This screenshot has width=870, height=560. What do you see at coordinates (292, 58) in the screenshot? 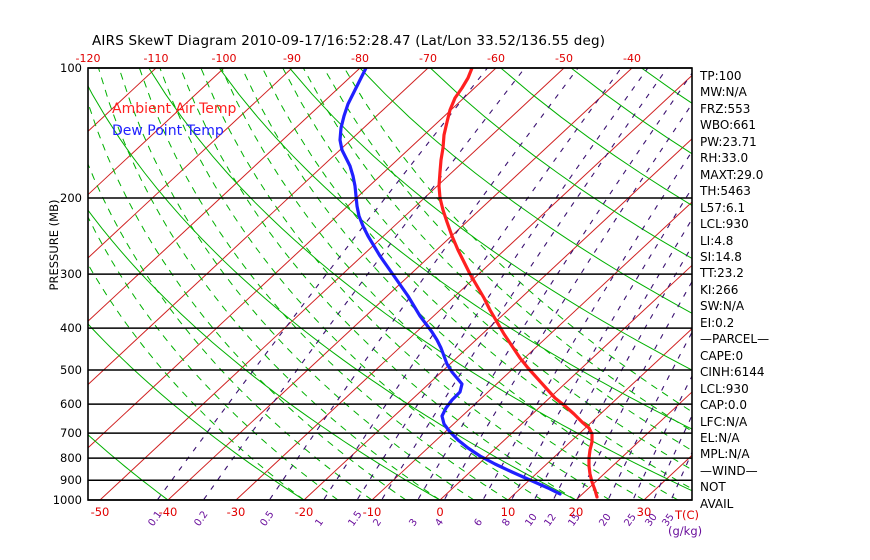
I see `top-temp-tick: -90` at bounding box center [292, 58].